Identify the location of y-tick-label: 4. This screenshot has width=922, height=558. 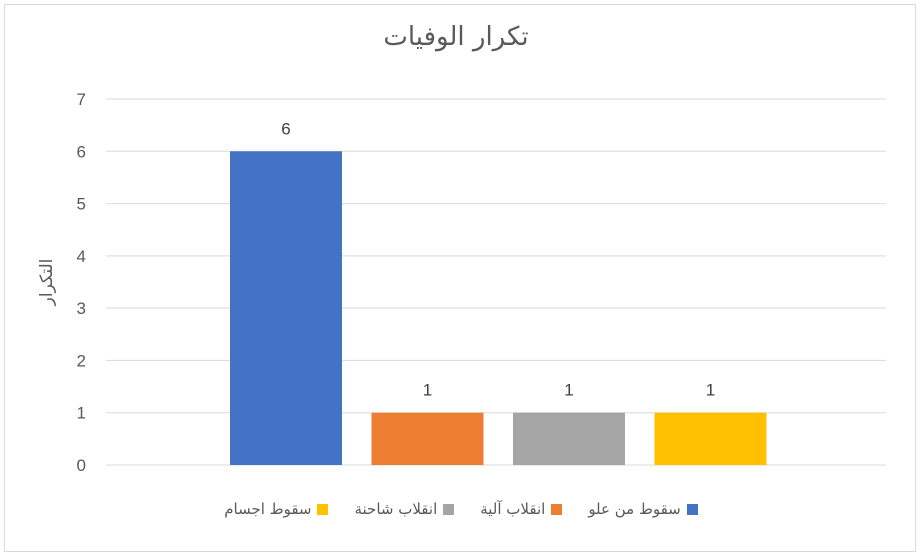
(81, 256).